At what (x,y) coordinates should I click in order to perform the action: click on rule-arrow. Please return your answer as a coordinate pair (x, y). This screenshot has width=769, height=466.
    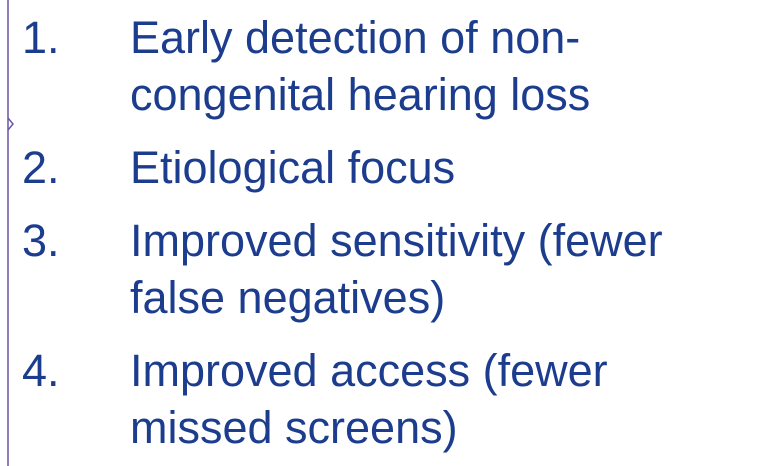
    Looking at the image, I should click on (10, 124).